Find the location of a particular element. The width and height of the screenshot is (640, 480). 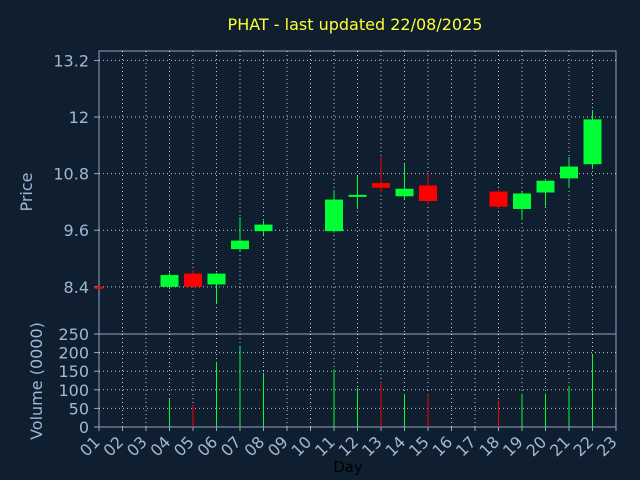

price-tick-label: 8.4 is located at coordinates (76, 287).